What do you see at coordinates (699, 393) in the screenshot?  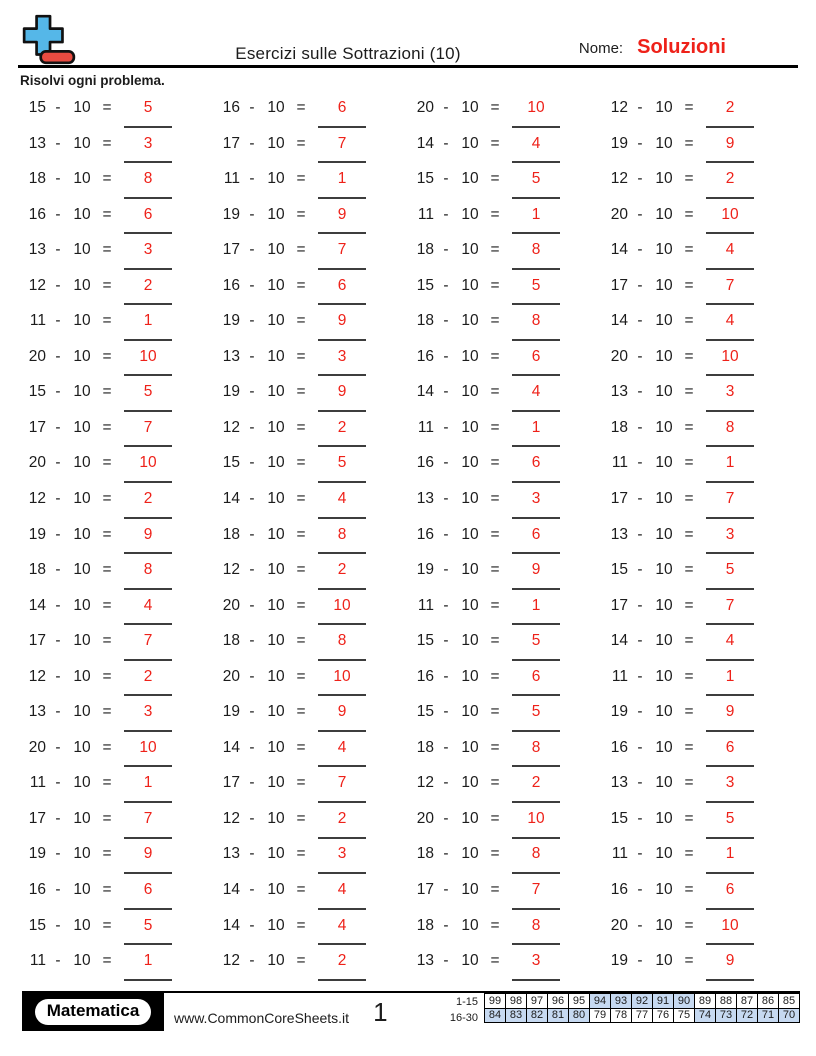 I see `subtraction-problem: 13 - 10 = 3` at bounding box center [699, 393].